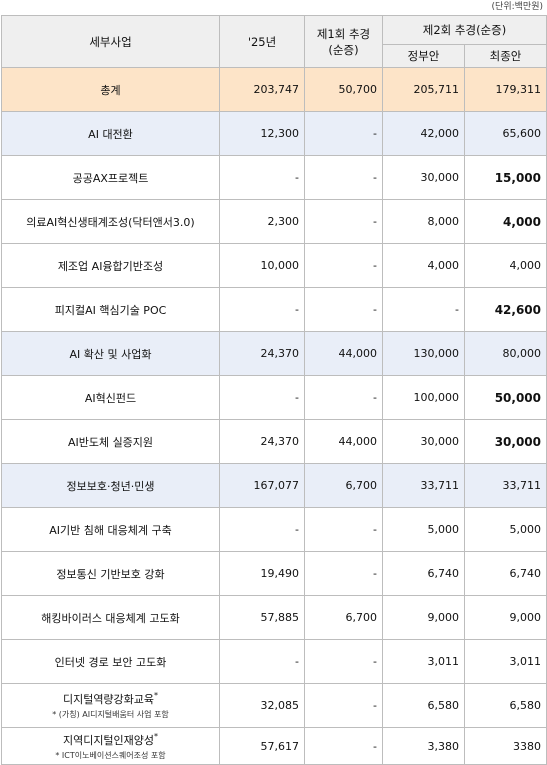 The width and height of the screenshot is (547, 765). What do you see at coordinates (423, 661) in the screenshot?
I see `cell-gov: 3,011` at bounding box center [423, 661].